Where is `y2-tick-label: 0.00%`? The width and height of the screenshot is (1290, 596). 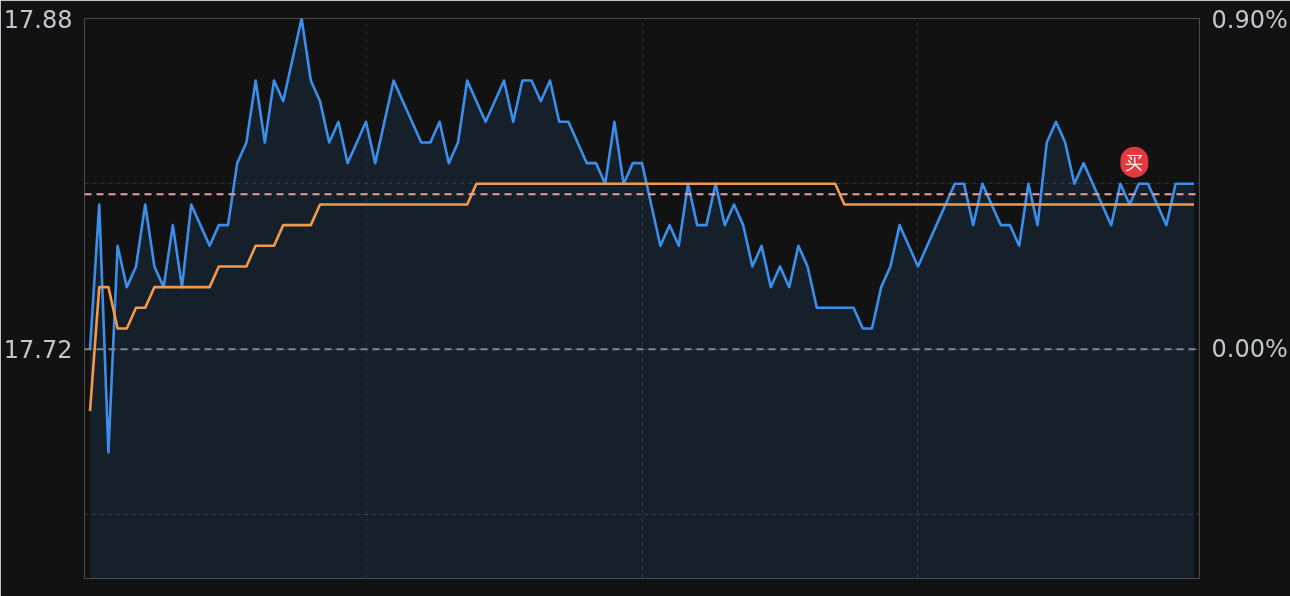 y2-tick-label: 0.00% is located at coordinates (1249, 349).